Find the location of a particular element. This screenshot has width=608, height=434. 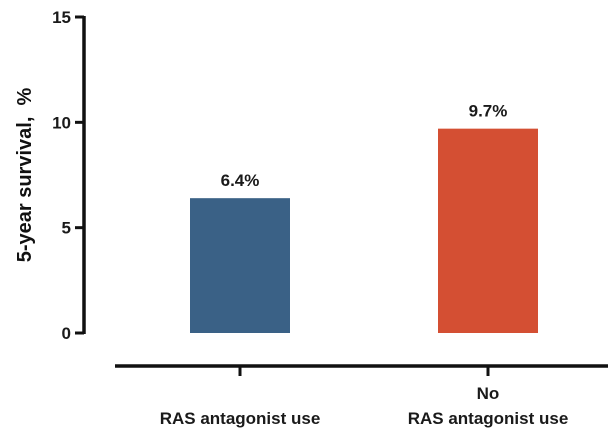

x-category-label: No is located at coordinates (488, 393).